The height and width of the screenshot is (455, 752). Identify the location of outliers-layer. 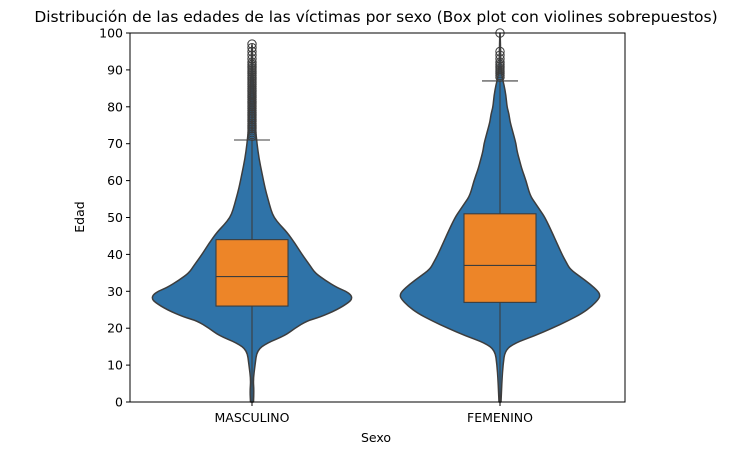
(376, 85).